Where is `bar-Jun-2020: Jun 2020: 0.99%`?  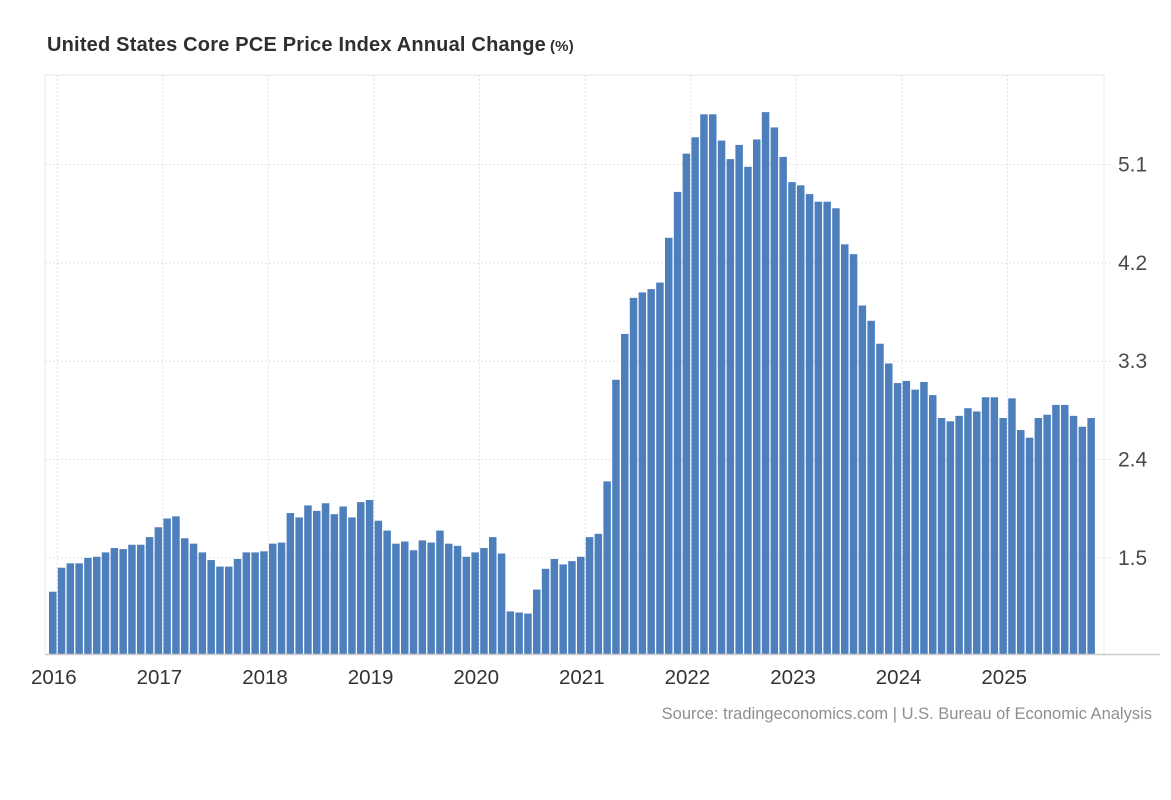
bar-Jun-2020: Jun 2020: 0.99% is located at coordinates (528, 633).